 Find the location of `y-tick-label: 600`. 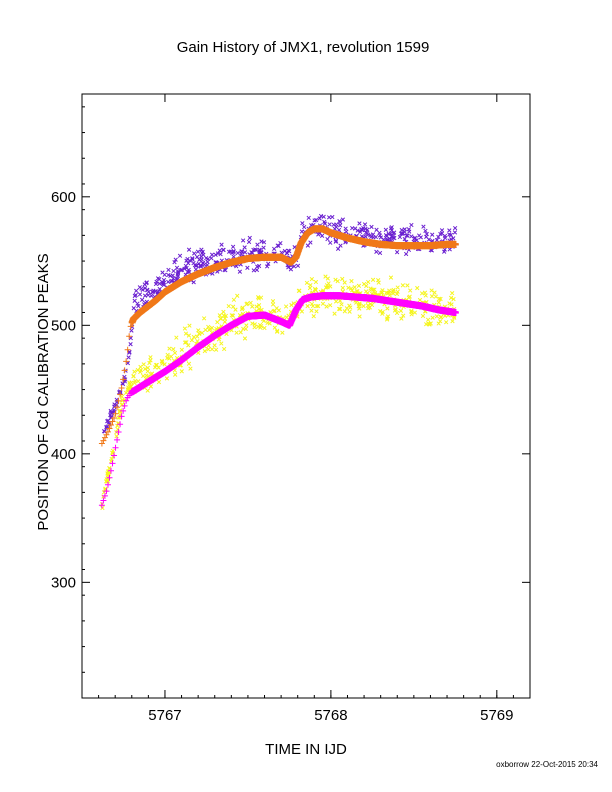

y-tick-label: 600 is located at coordinates (63, 197).